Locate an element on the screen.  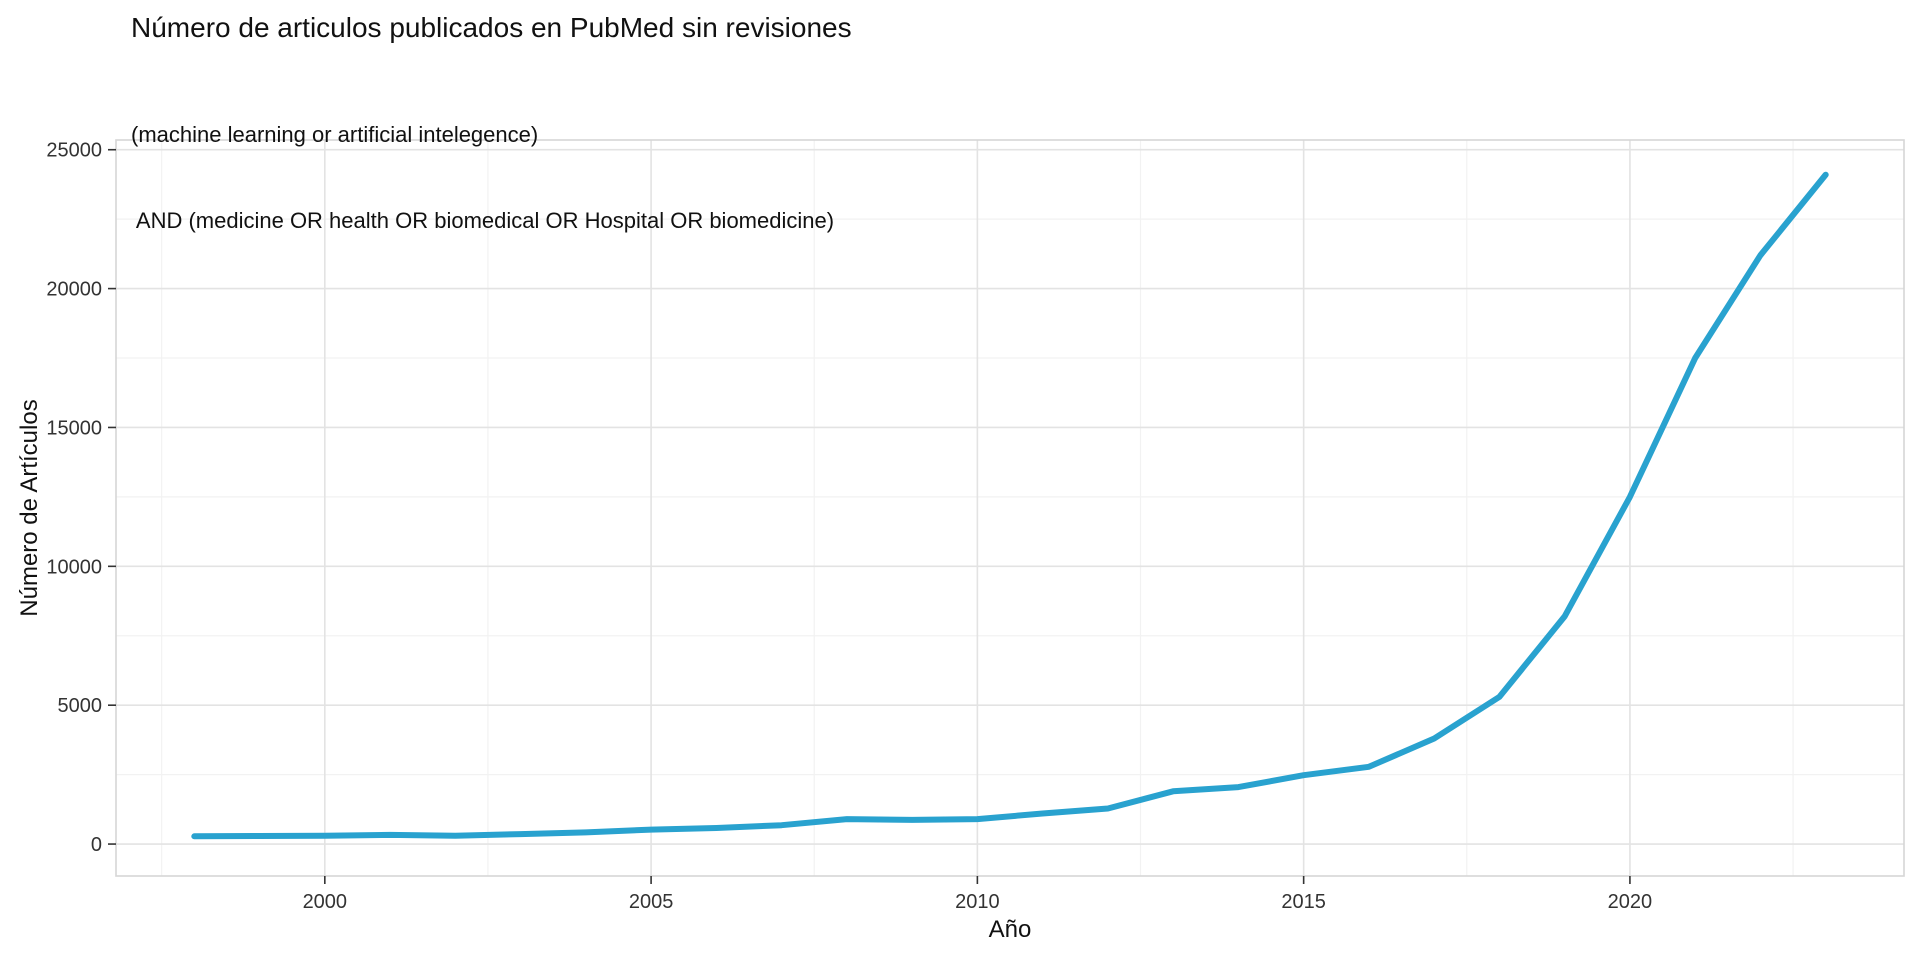
y-axis-tick-label: 20000 is located at coordinates (74, 290).